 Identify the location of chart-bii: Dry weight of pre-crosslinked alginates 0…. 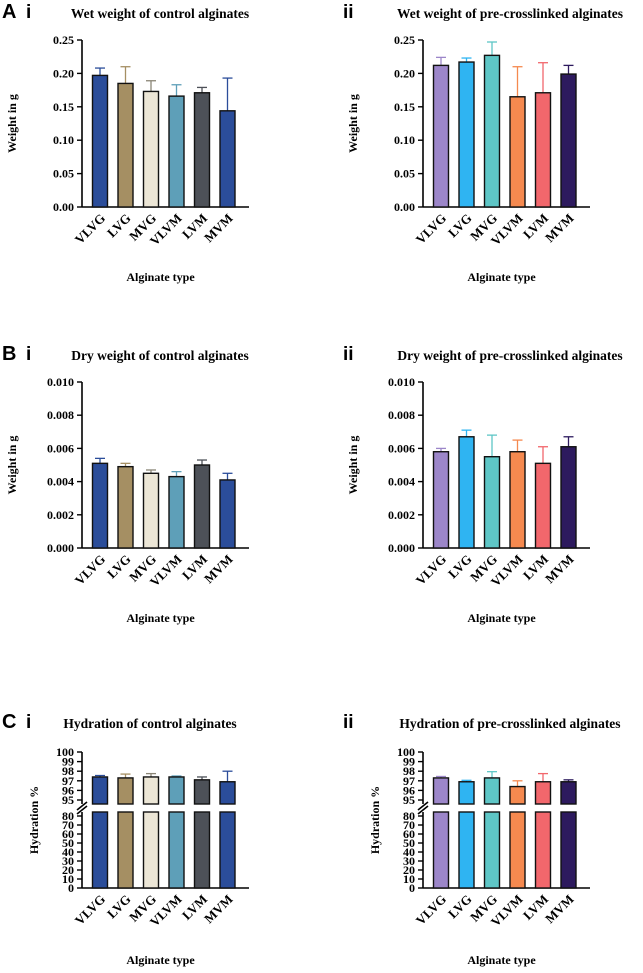
(484, 486).